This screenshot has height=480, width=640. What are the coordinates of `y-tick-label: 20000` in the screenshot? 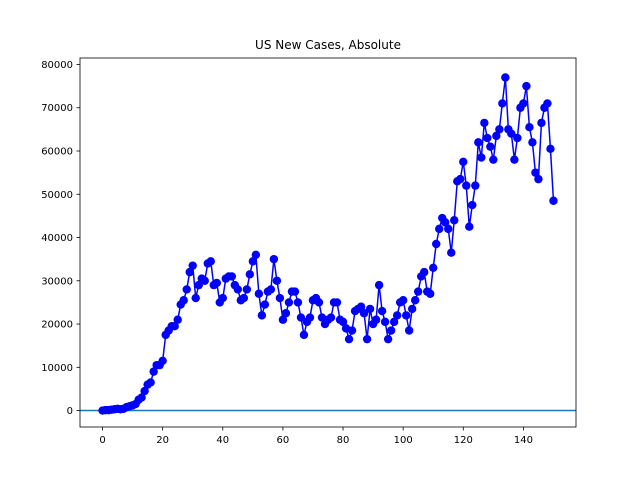 It's located at (57, 325).